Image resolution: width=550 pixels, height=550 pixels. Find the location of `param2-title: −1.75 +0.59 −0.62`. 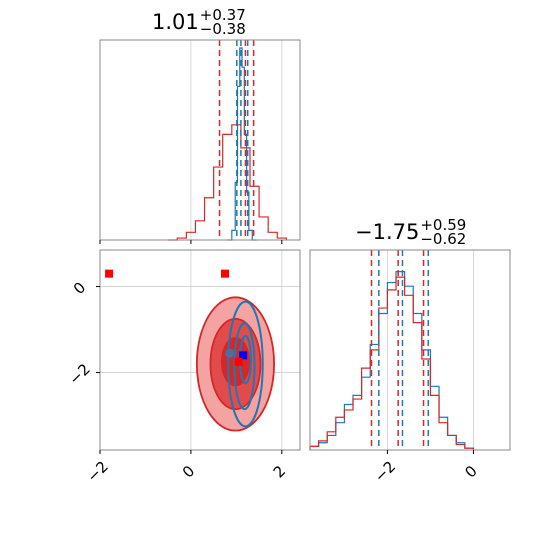

param2-title: −1.75 +0.59 −0.62 is located at coordinates (411, 232).